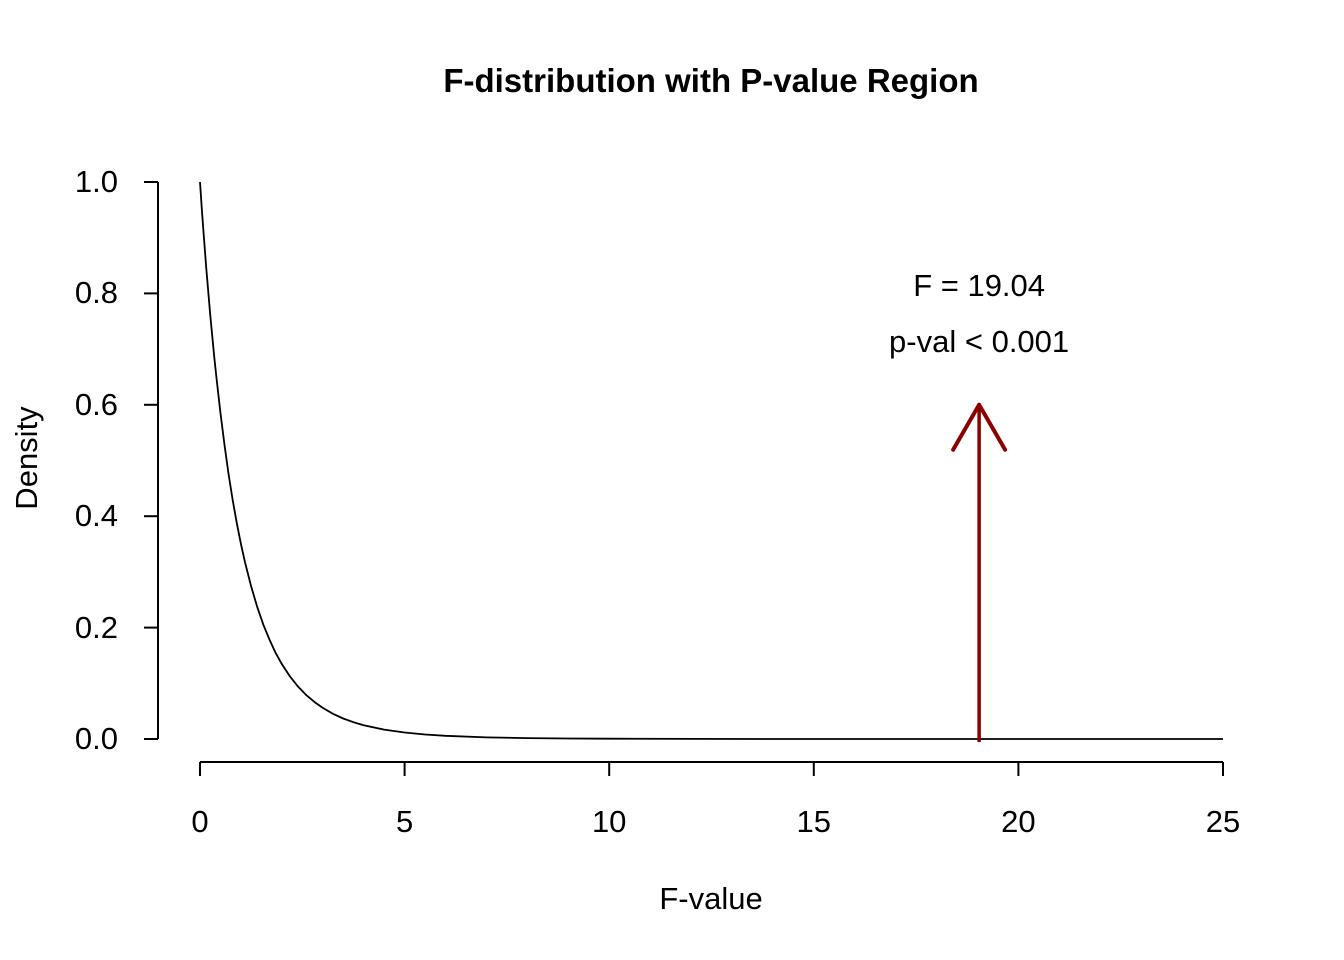  Describe the element at coordinates (96, 516) in the screenshot. I see `y-tick-label: 0.4` at that location.